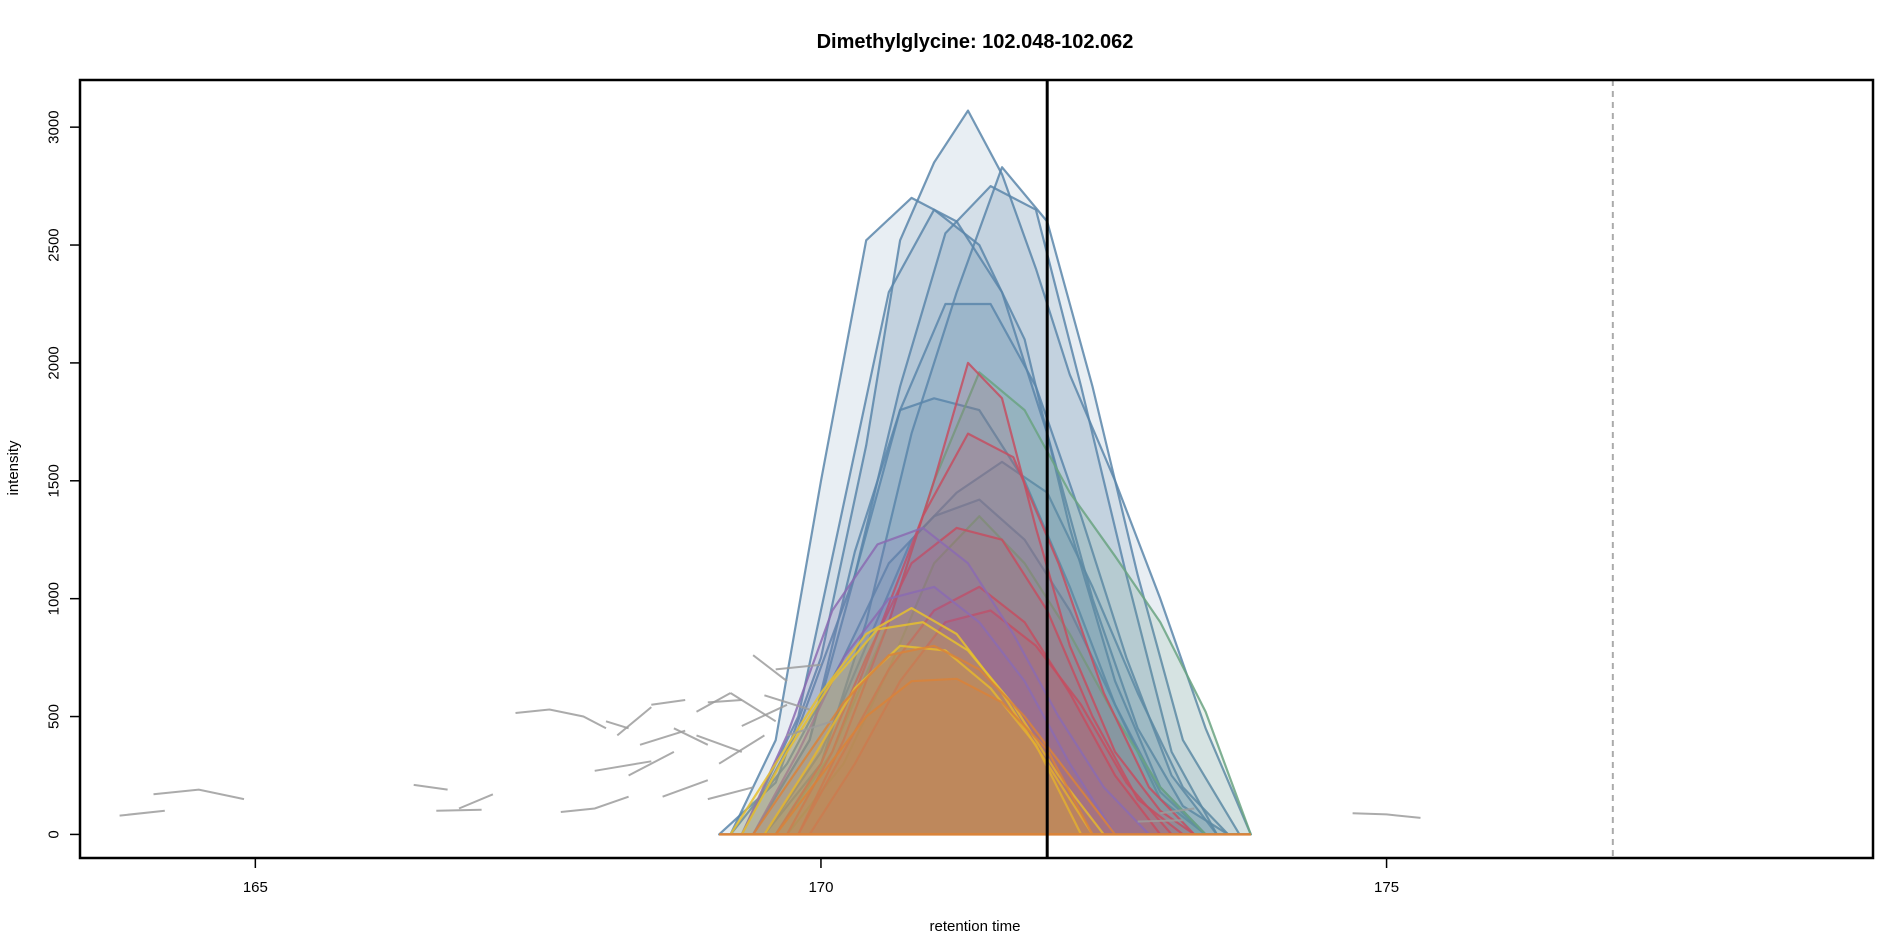  Describe the element at coordinates (54, 834) in the screenshot. I see `y-tick-label-0: 0` at that location.